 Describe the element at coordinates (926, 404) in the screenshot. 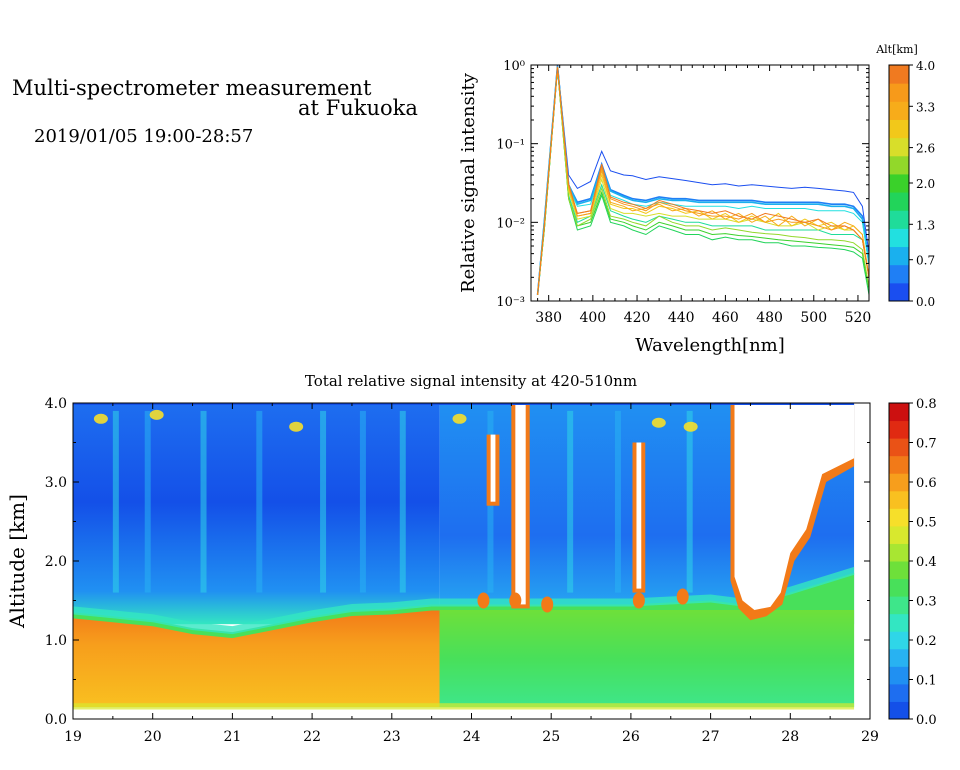

I see `colorbar-tick-label: 0.8` at that location.